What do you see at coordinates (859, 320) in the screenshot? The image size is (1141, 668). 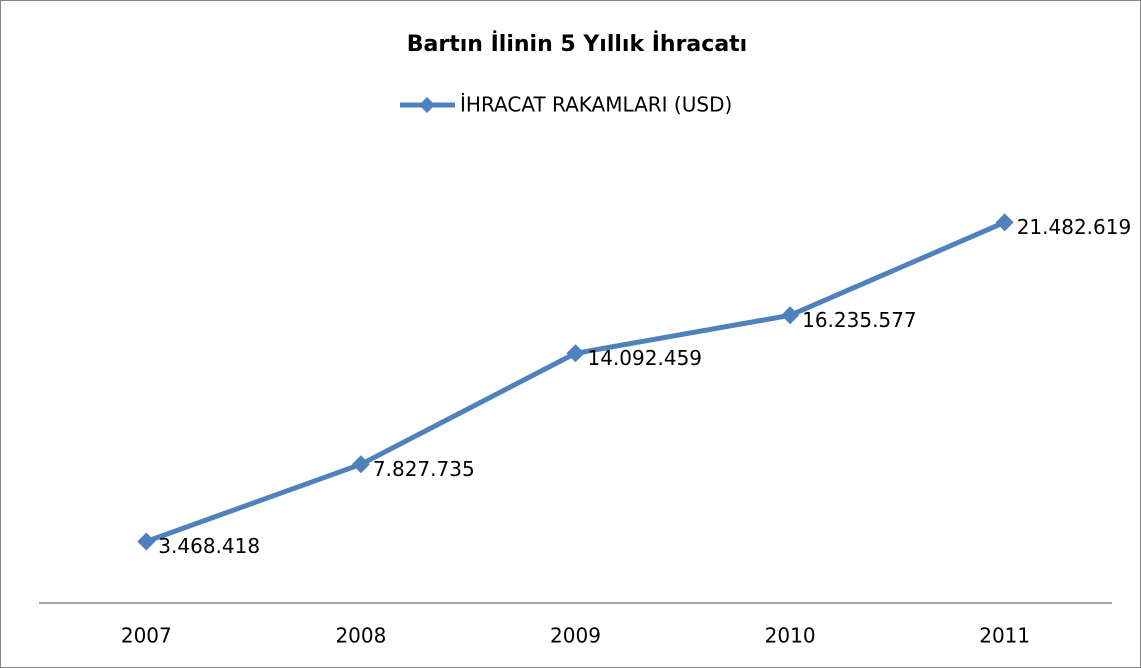 I see `data-label: 16.235.577` at bounding box center [859, 320].